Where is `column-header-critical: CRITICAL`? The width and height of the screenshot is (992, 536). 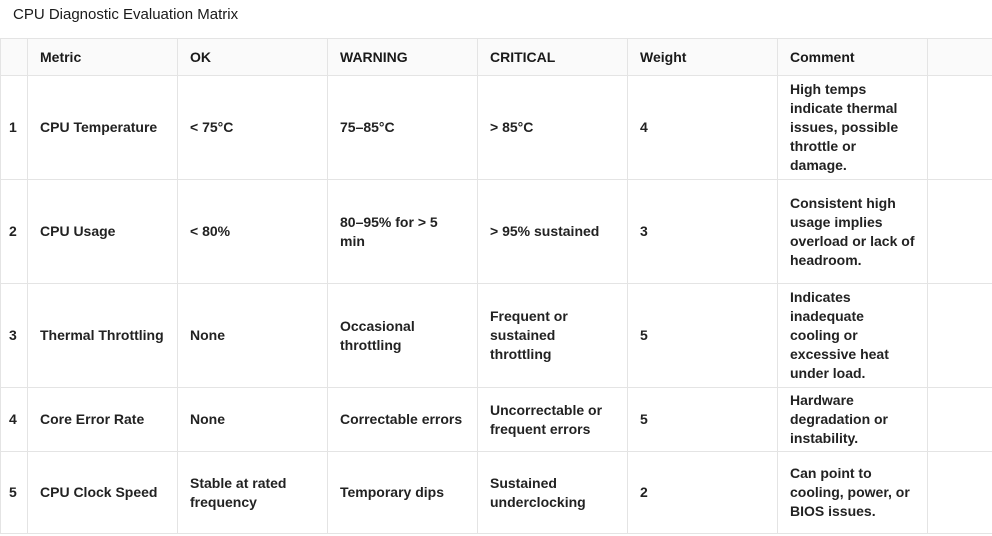 column-header-critical: CRITICAL is located at coordinates (552, 57).